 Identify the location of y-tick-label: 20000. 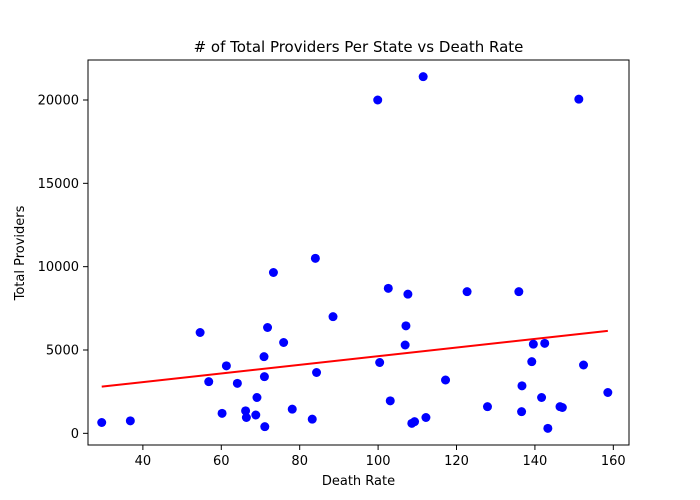
(58, 101).